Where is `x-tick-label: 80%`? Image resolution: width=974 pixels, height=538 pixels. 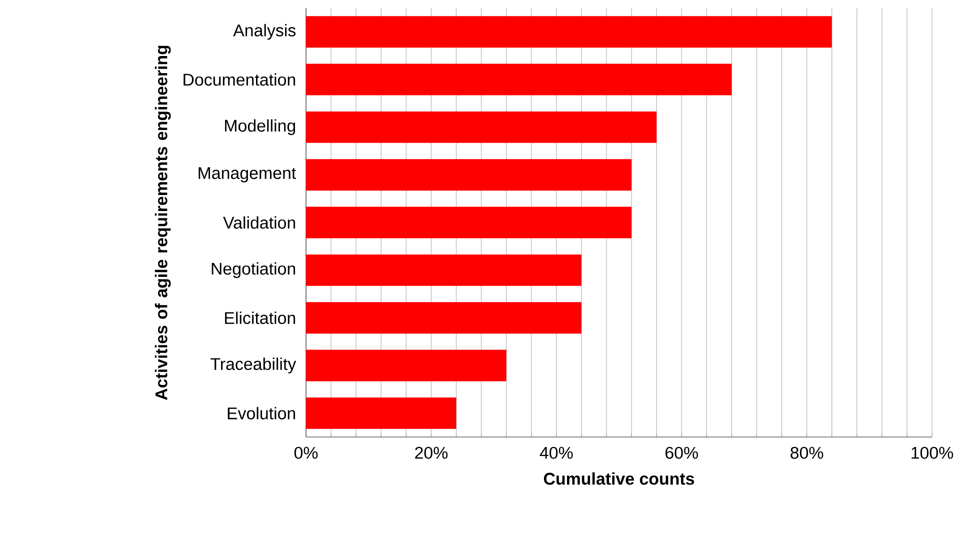 x-tick-label: 80% is located at coordinates (807, 452).